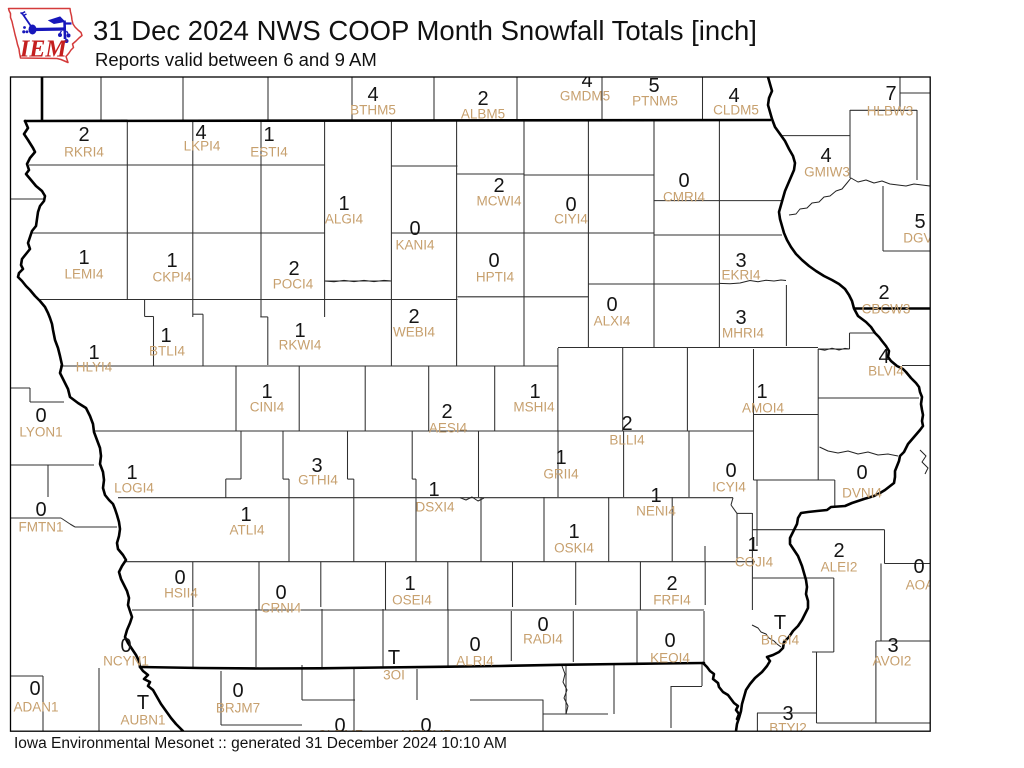 This screenshot has width=1024, height=768. I want to click on svg-text: LEMI4, so click(84, 274).